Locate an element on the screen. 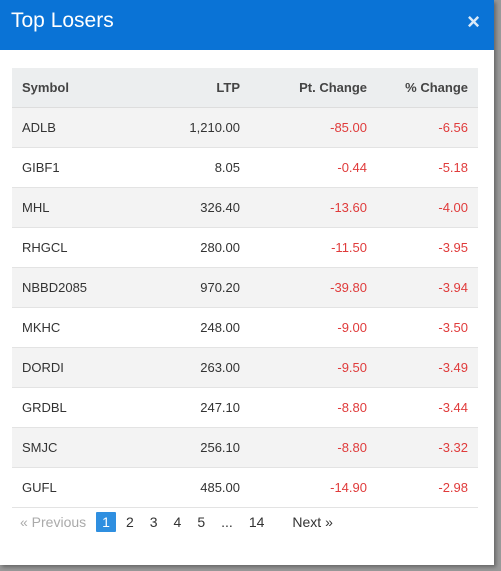 Image resolution: width=501 pixels, height=571 pixels. cell-symbol: NBBD2085 is located at coordinates (82, 287).